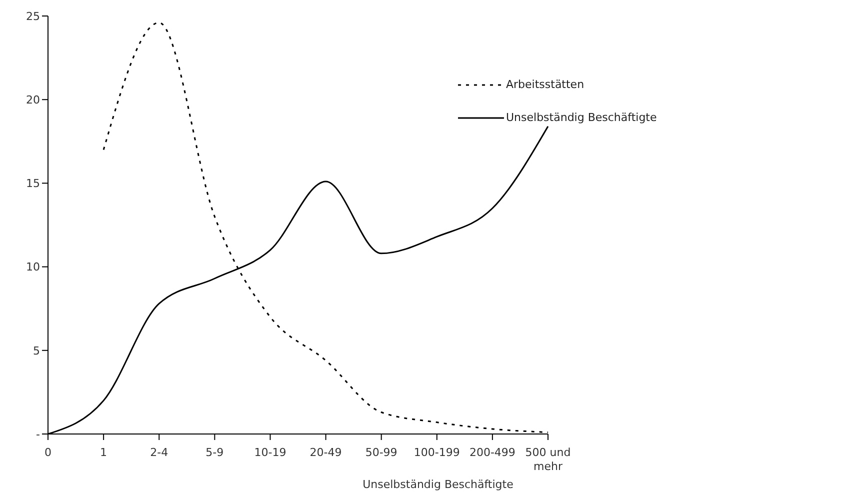  What do you see at coordinates (545, 84) in the screenshot?
I see `legend-label: Arbeitsstätten` at bounding box center [545, 84].